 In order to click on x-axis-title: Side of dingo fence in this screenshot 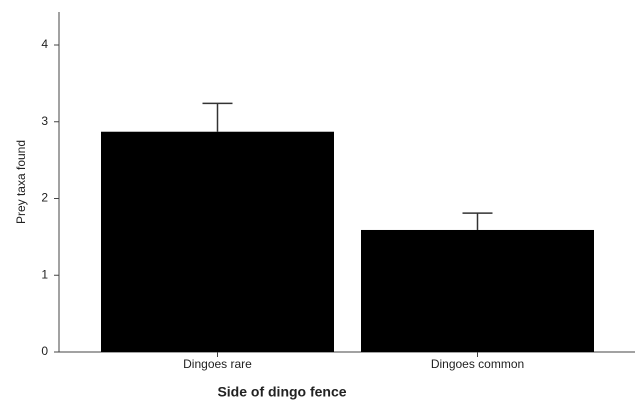, I will do `click(281, 392)`.